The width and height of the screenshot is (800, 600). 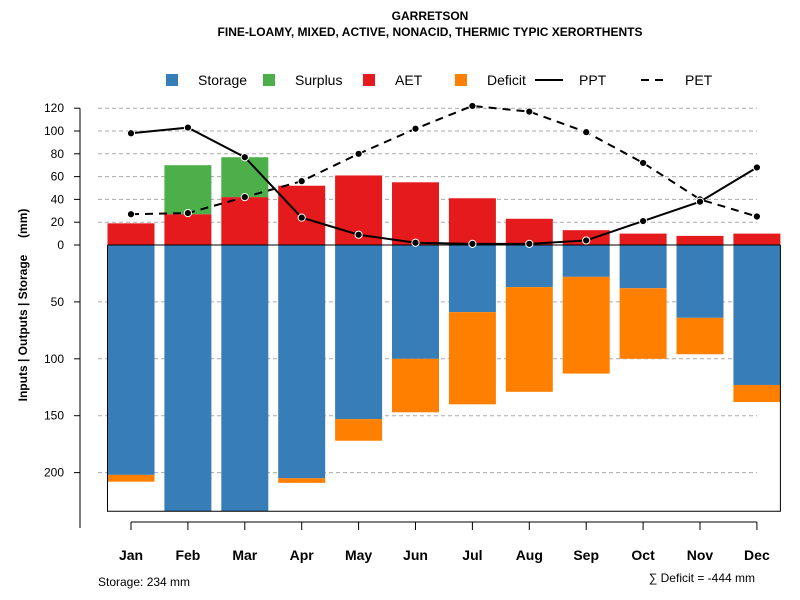 What do you see at coordinates (60, 245) in the screenshot?
I see `y-tick-label: 0` at bounding box center [60, 245].